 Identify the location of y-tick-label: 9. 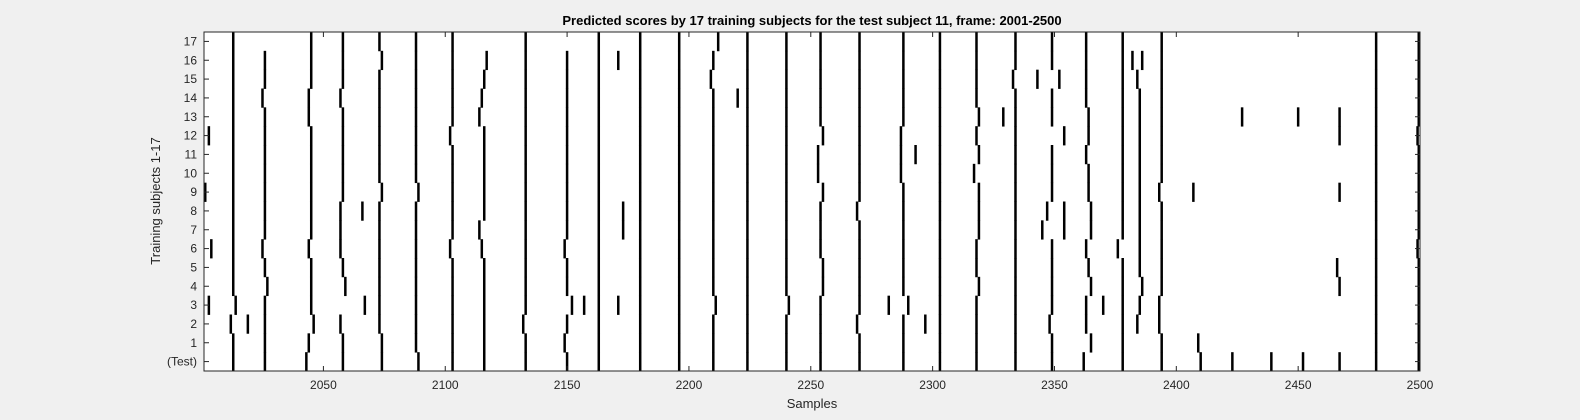
(193, 192).